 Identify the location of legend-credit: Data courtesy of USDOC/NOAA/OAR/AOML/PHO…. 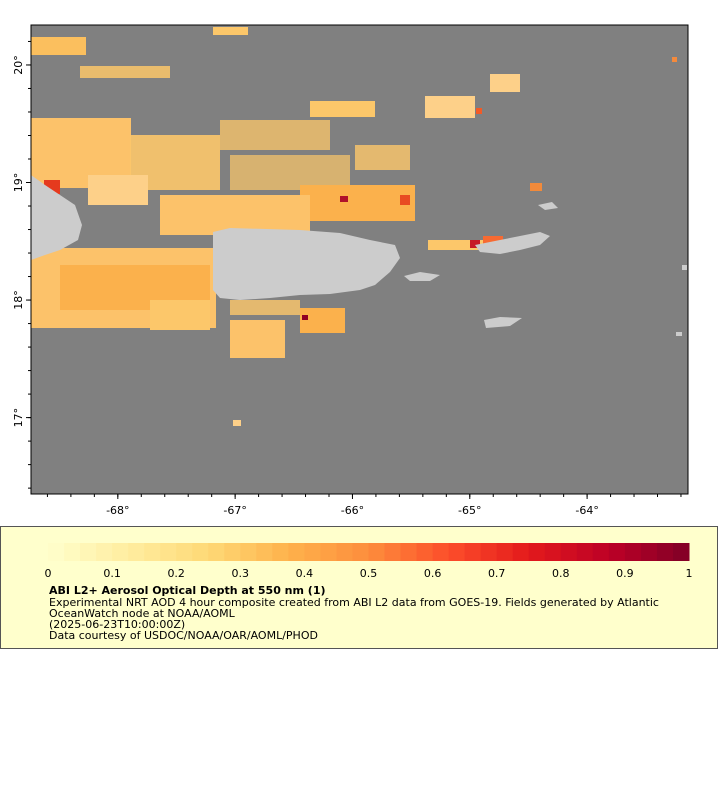
(183, 635).